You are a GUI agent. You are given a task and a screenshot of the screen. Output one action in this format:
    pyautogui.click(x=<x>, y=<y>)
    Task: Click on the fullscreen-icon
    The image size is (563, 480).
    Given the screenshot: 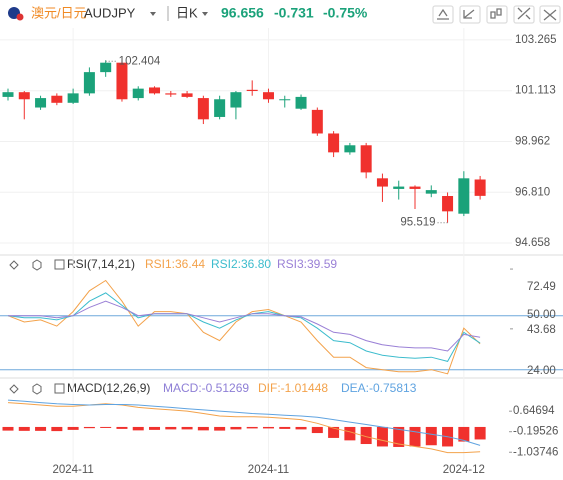 What is the action you would take?
    pyautogui.click(x=524, y=13)
    